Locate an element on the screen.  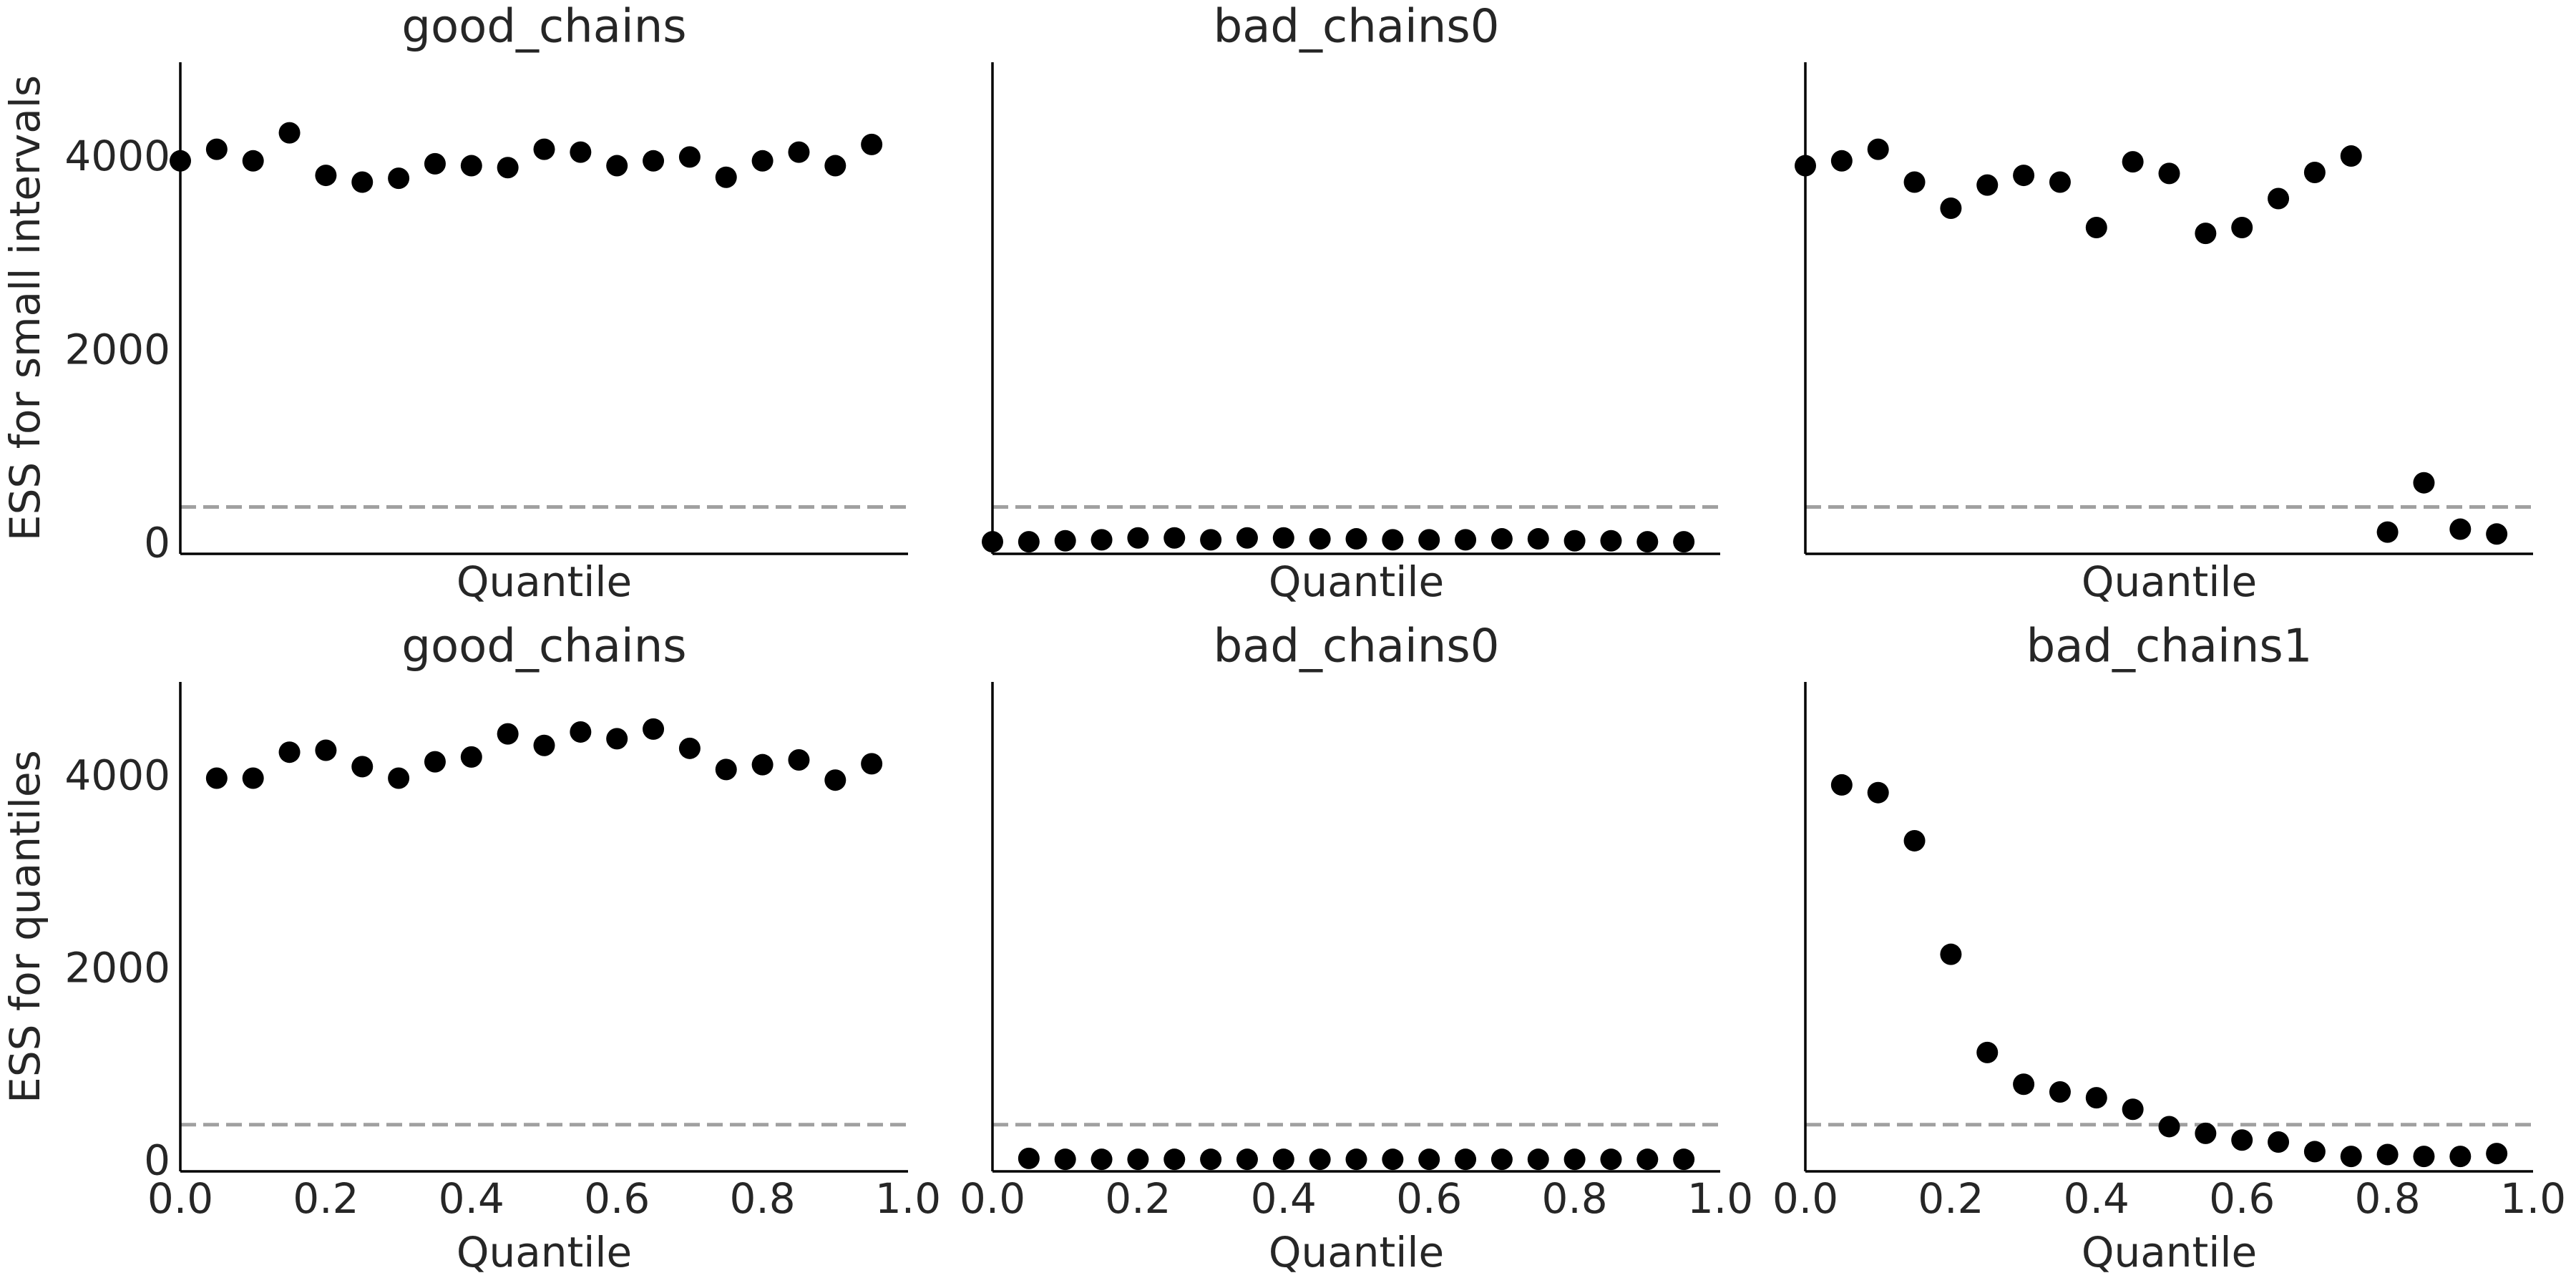
subplot-title: good_chains is located at coordinates (543, 646).